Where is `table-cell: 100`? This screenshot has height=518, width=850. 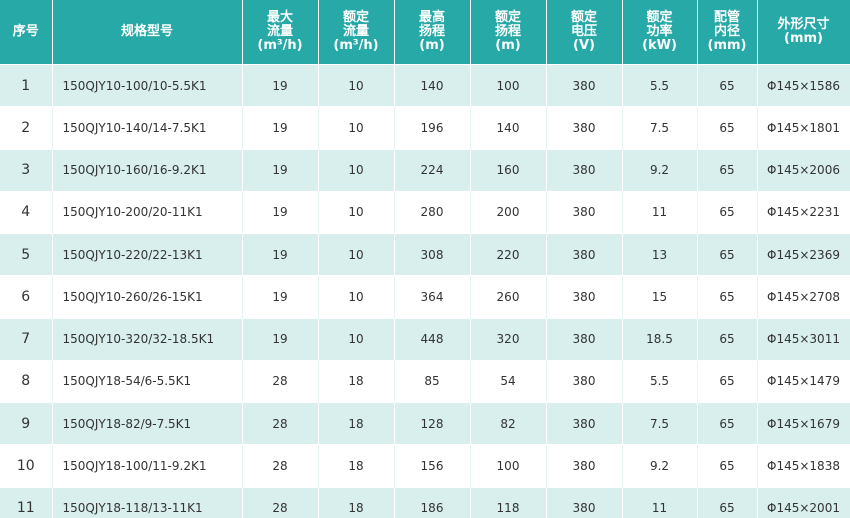 table-cell: 100 is located at coordinates (508, 85).